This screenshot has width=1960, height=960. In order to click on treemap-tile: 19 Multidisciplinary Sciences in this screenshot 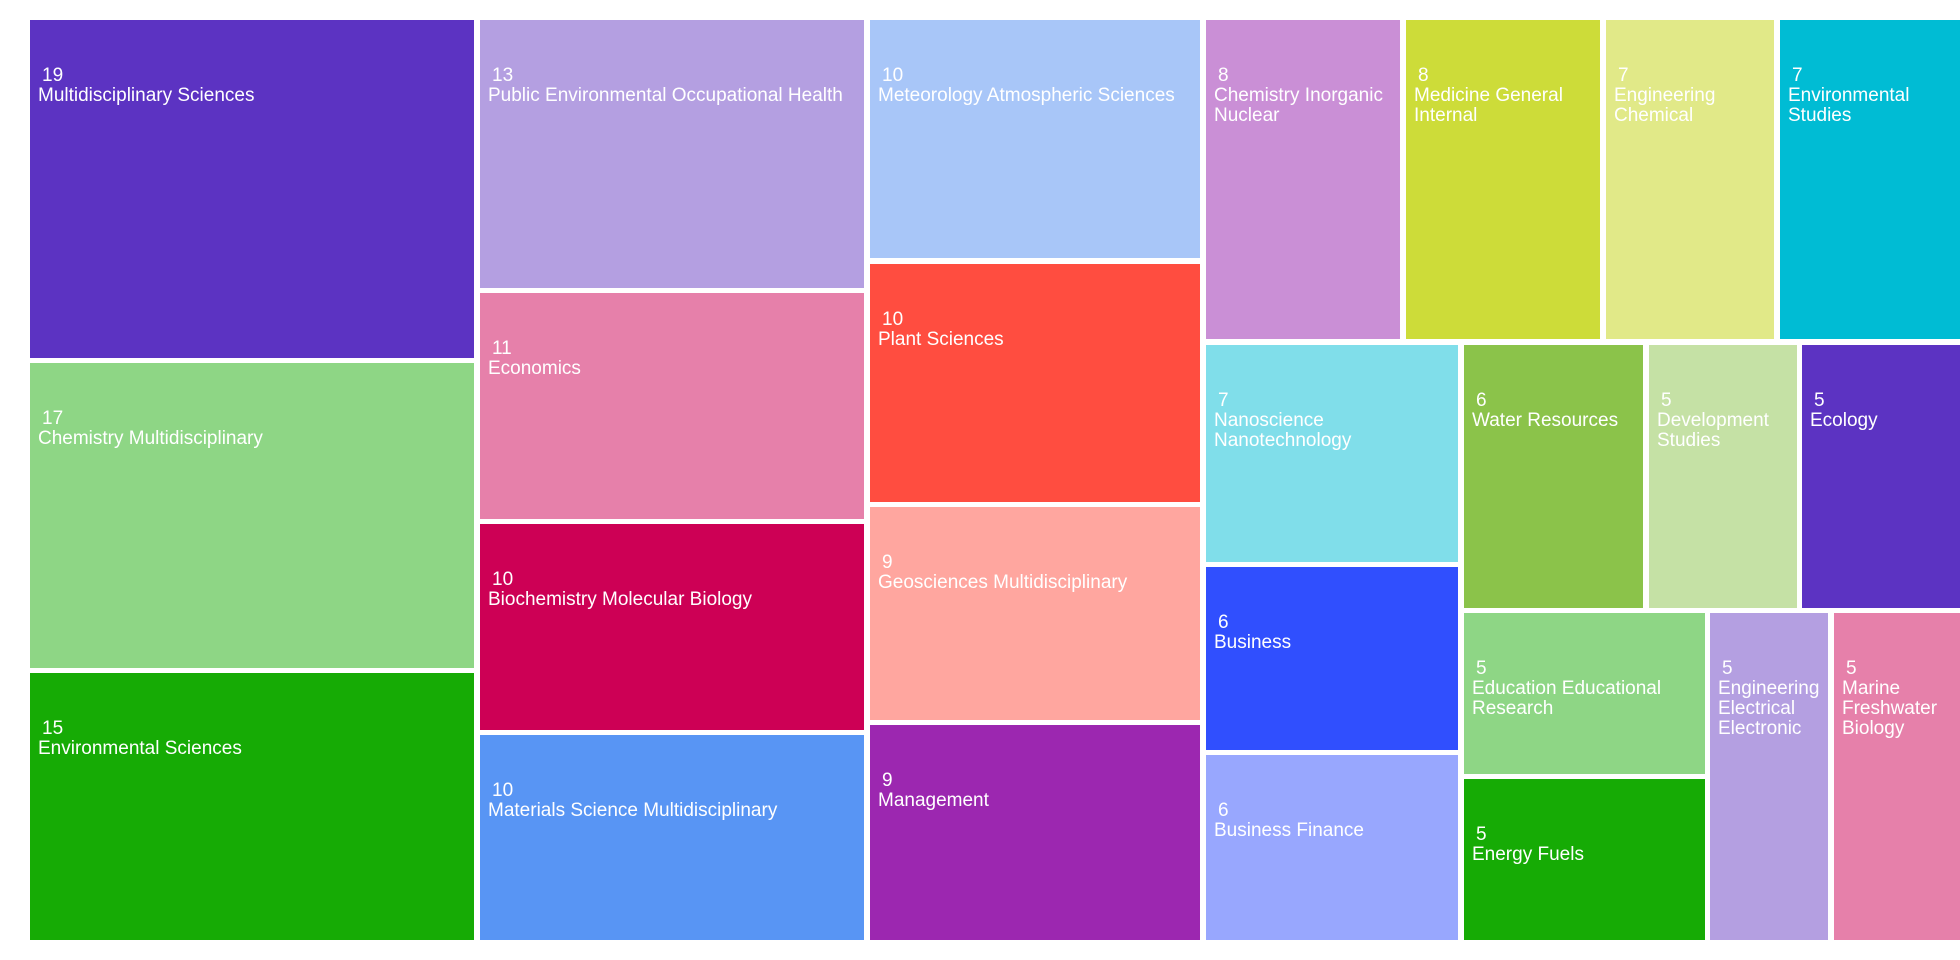, I will do `click(252, 189)`.